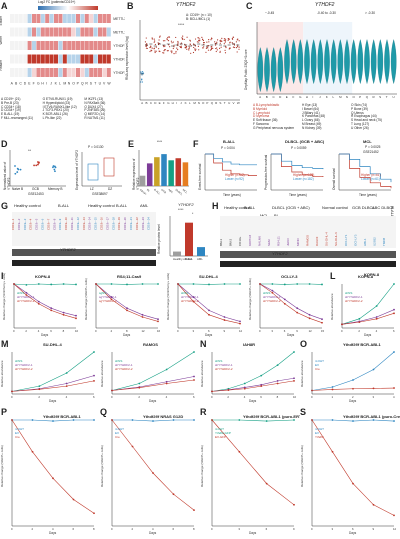 This screenshot has height=539, width=400. I want to click on col-label: P, so click(78, 84).